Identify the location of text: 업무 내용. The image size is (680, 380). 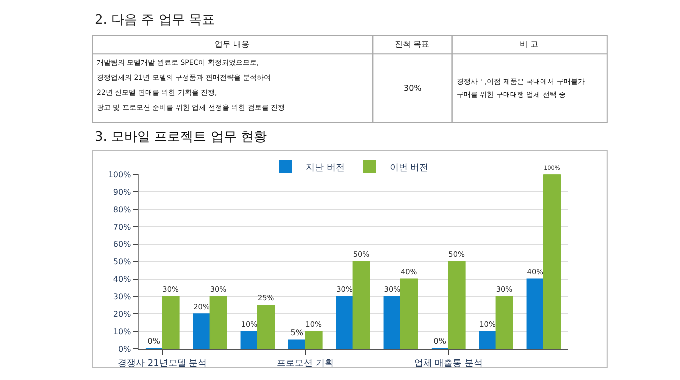
(232, 44).